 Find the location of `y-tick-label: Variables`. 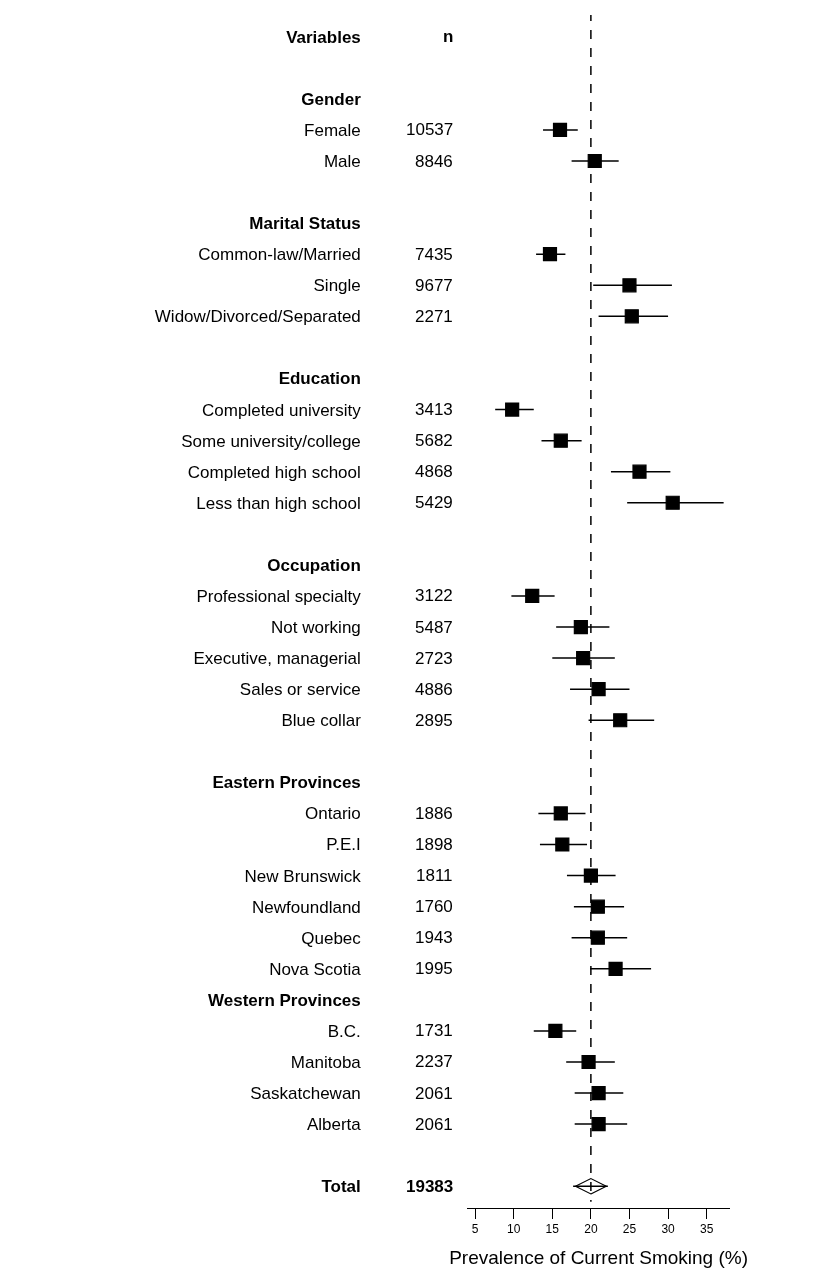

y-tick-label: Variables is located at coordinates (323, 37).